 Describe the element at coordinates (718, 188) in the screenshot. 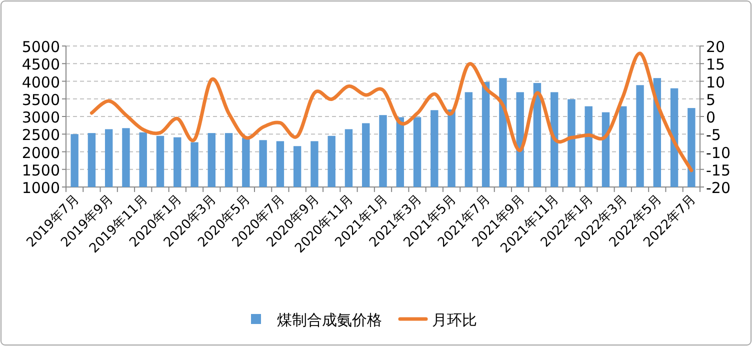

I see `y2-tick-label: -20` at that location.